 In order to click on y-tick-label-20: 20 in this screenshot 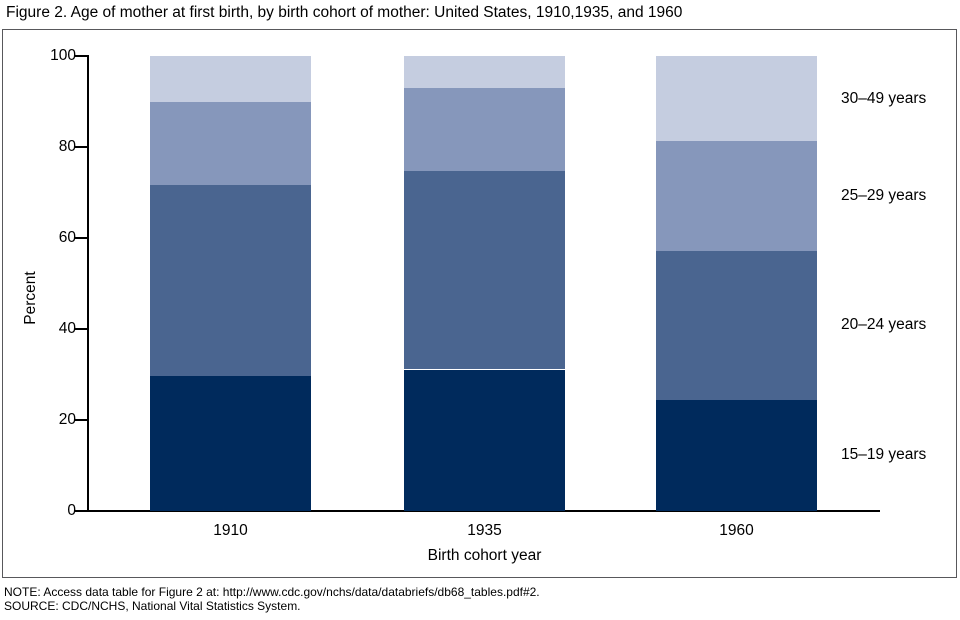, I will do `click(67, 419)`.